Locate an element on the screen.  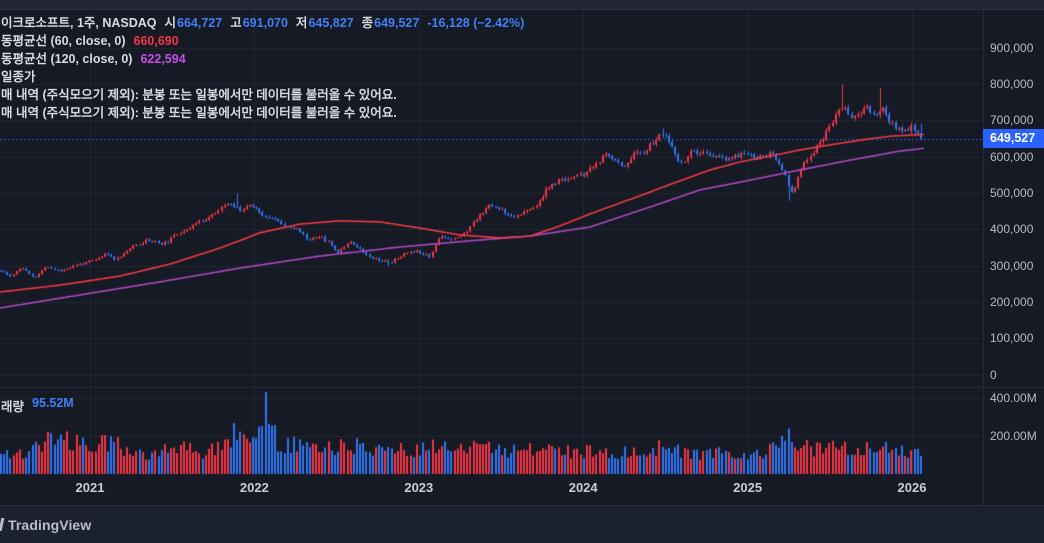
symbol-title: 이크로소프트, 1주, NASDAQ is located at coordinates (79, 23).